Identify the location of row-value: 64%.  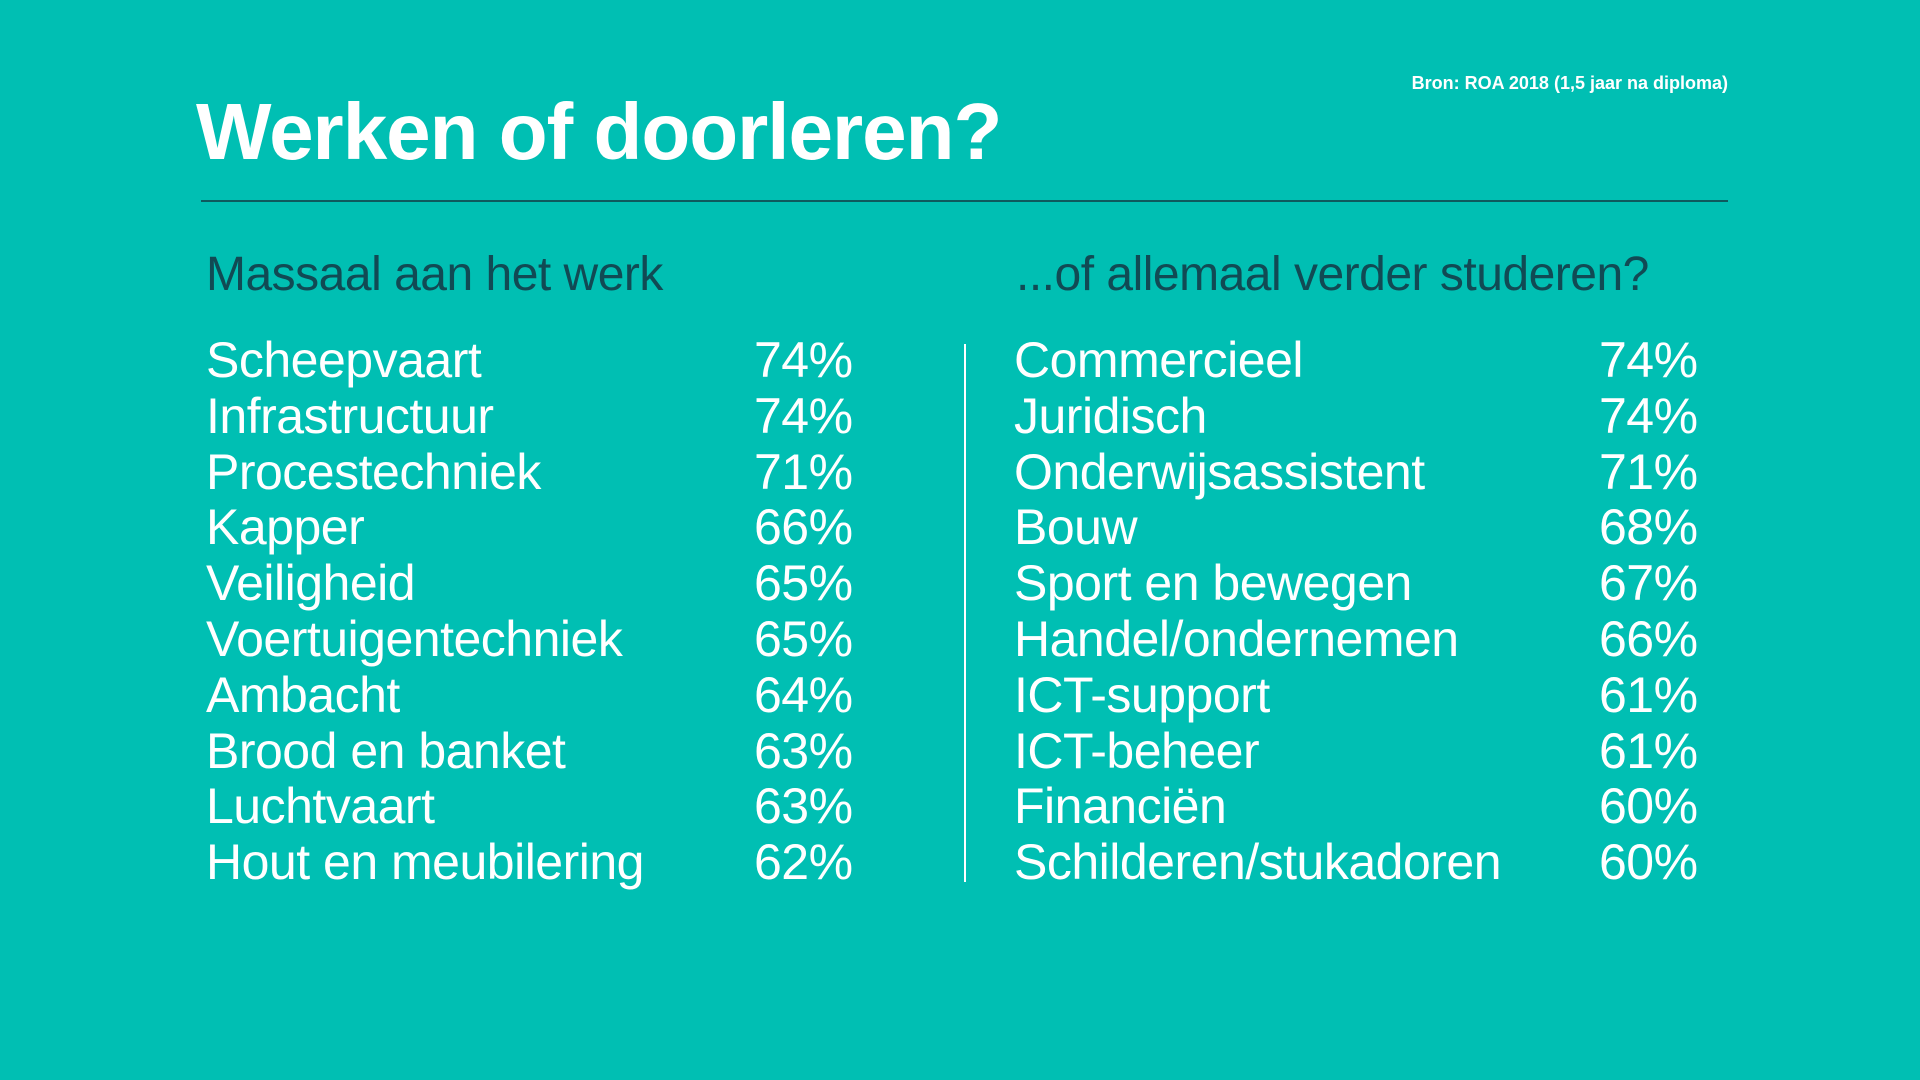
(803, 694).